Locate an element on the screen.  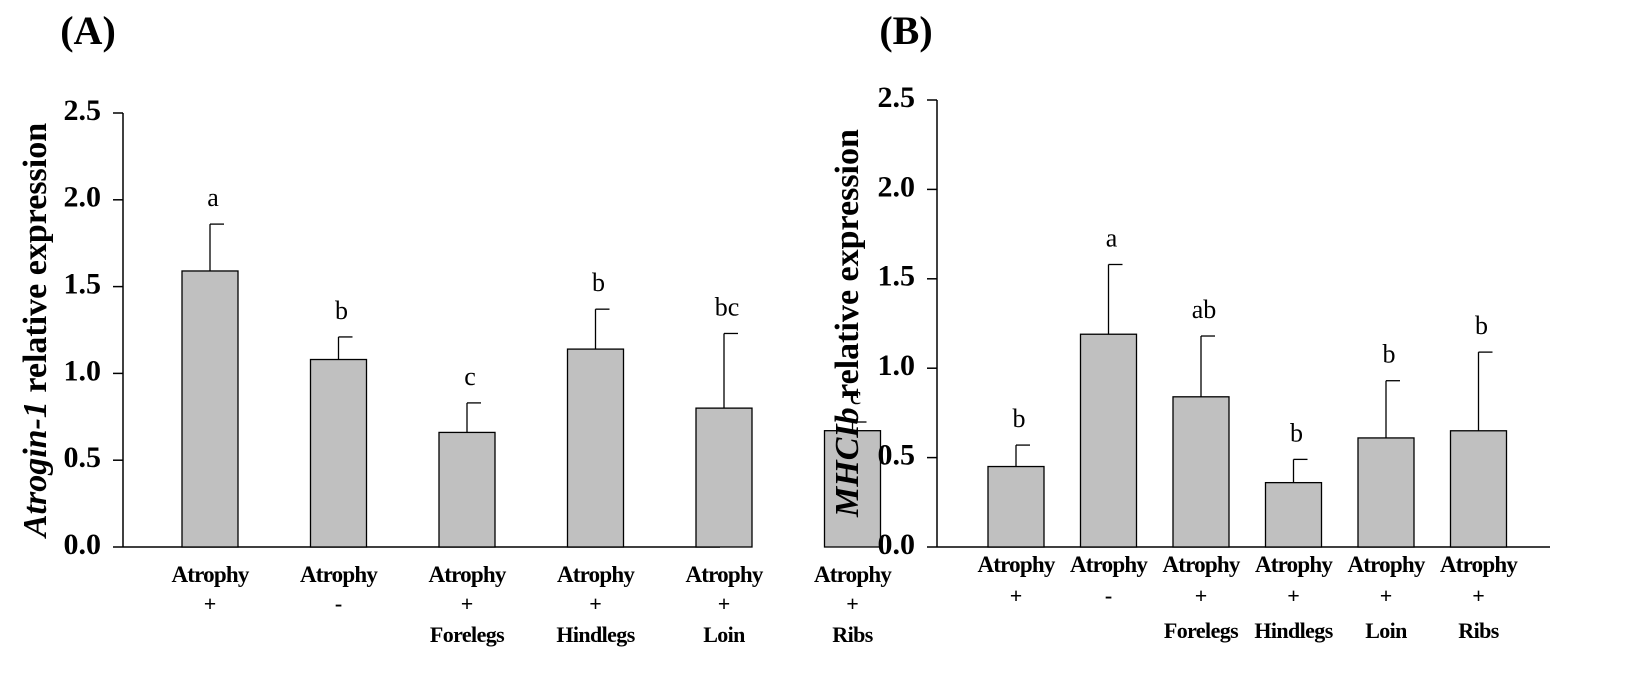
y-axis-title: MHCIb relative expression is located at coordinates (847, 323).